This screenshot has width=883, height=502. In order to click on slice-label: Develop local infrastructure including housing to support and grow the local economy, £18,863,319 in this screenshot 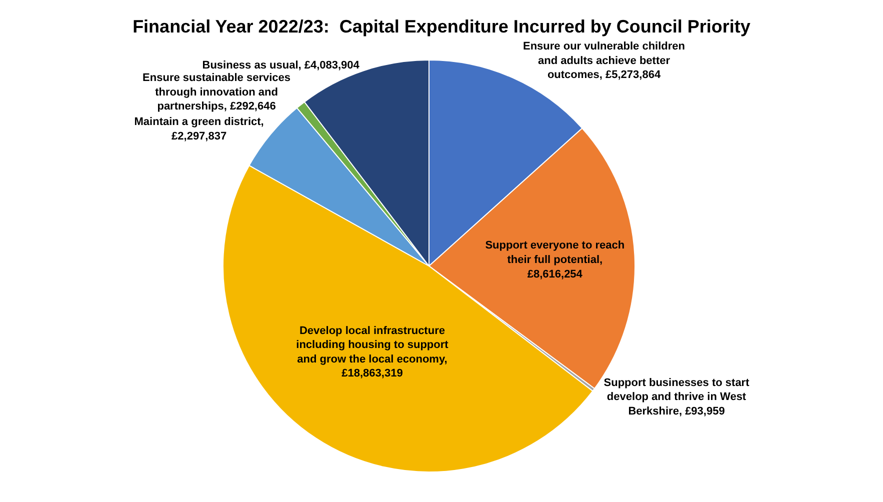, I will do `click(372, 352)`.